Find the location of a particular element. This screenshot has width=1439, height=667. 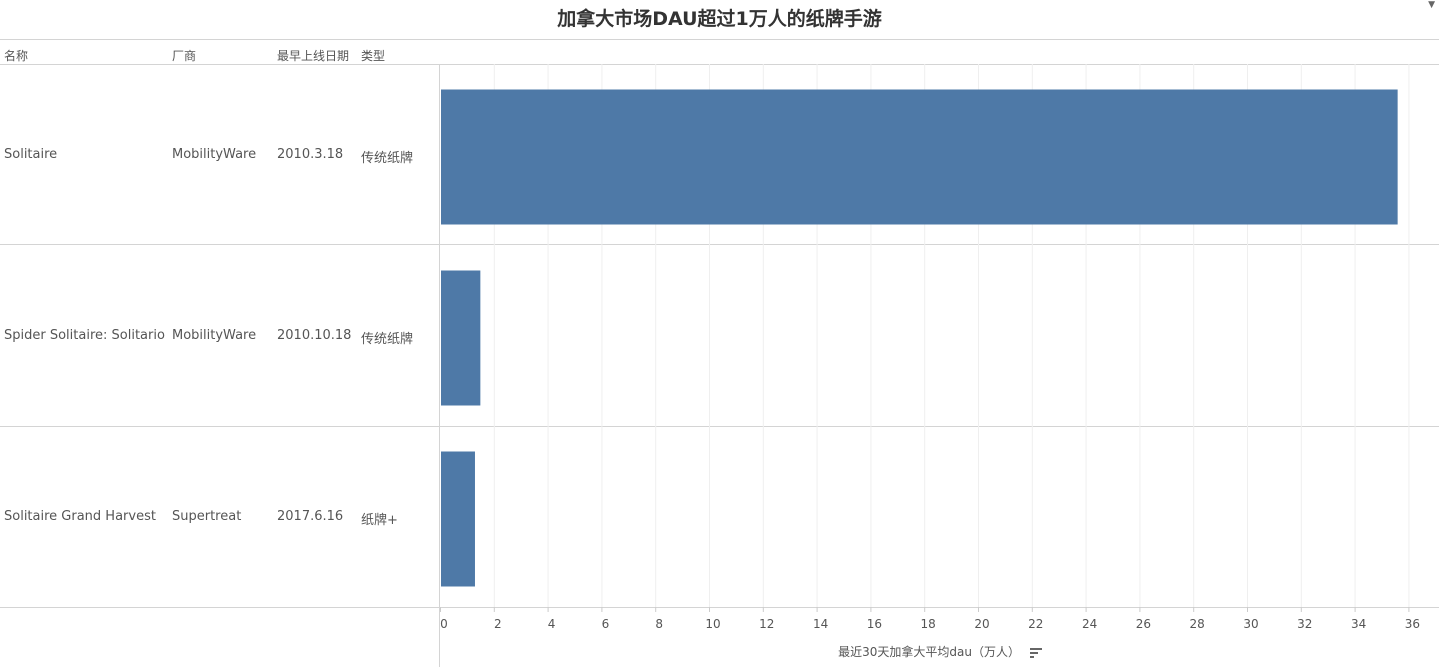

x-tick-label: 36 is located at coordinates (1412, 624).